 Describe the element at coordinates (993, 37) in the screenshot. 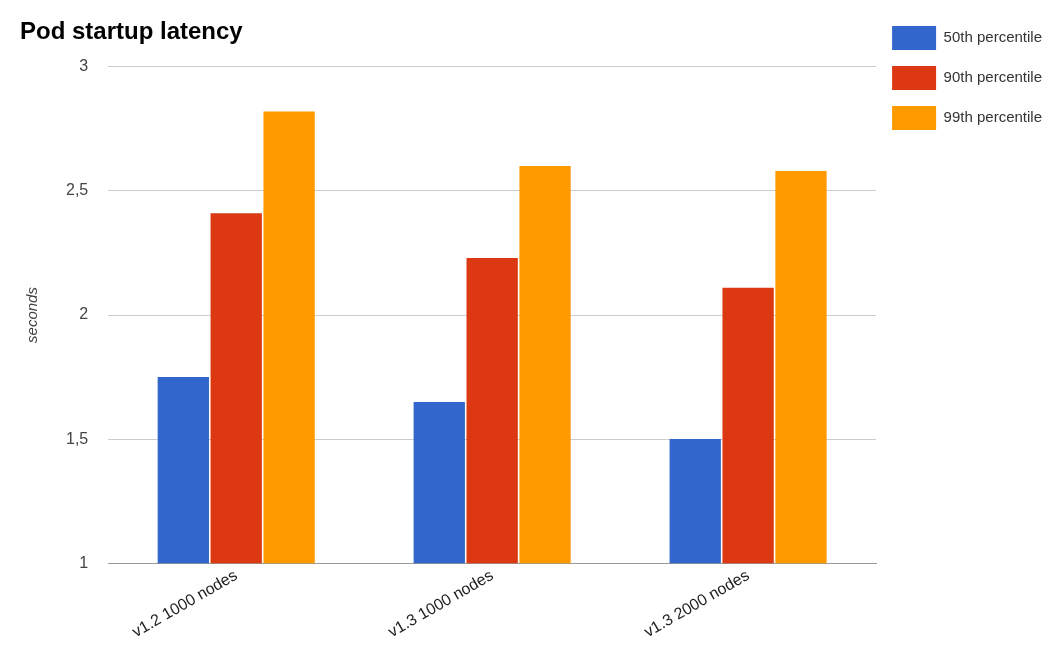

I see `legend-label: 50th percentile` at that location.